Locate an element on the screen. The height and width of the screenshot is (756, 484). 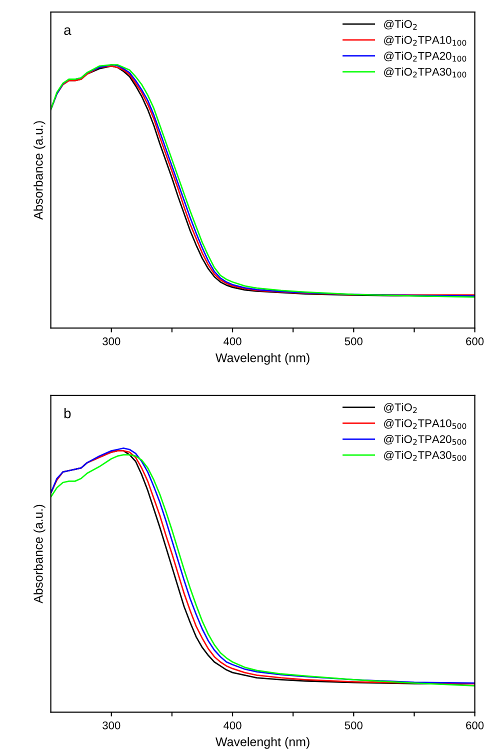
legend-label: @TiO$_{2}$TPA30$_{500}$ is located at coordinates (425, 455).